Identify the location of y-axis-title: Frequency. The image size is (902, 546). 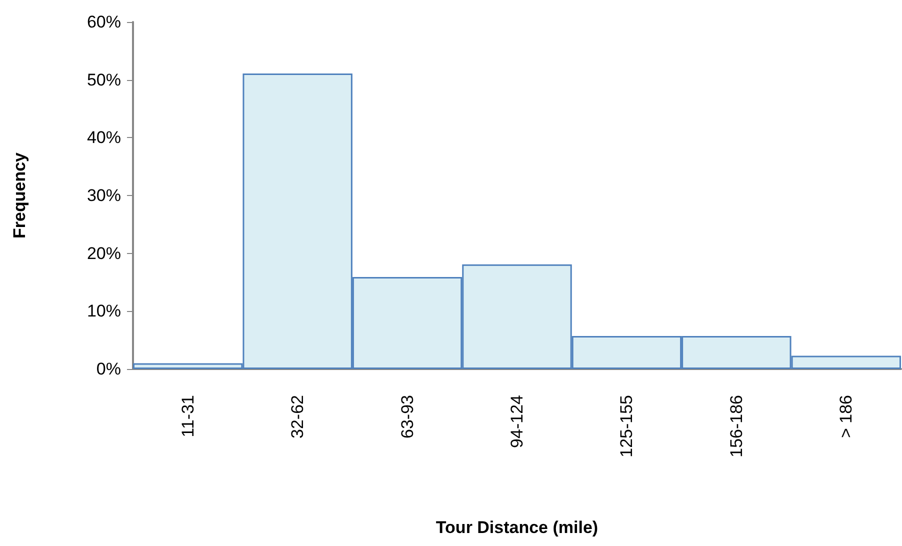
(19, 195).